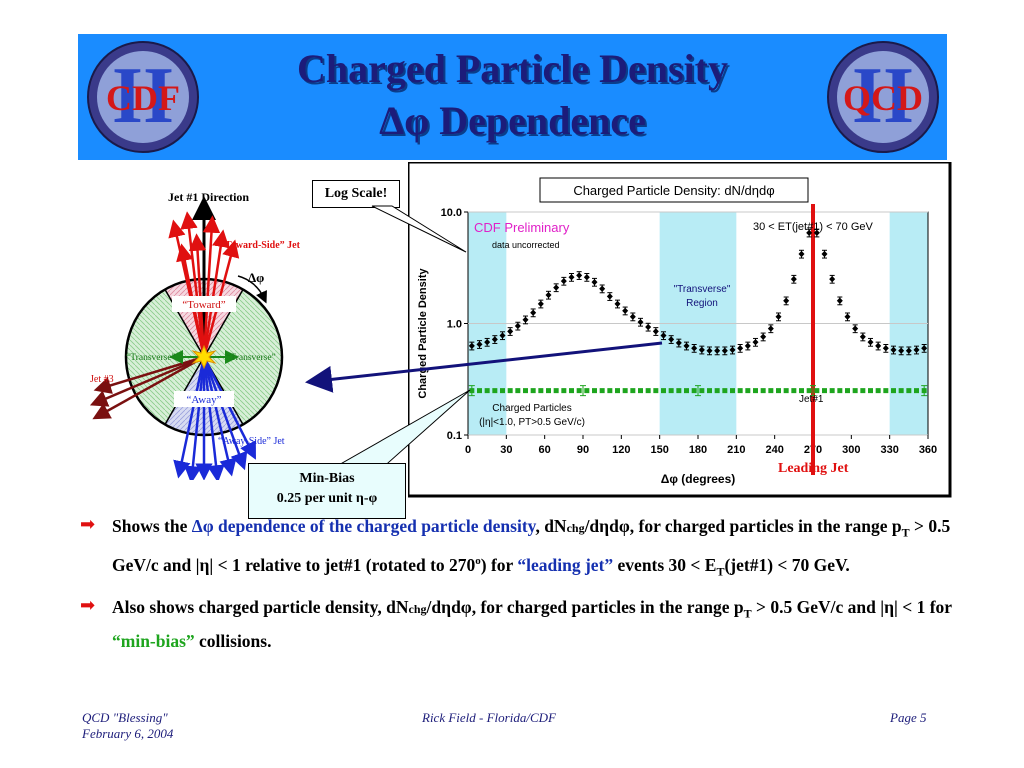  Describe the element at coordinates (260, 245) in the screenshot. I see `toward-side-jet-label: “Toward-Side” Jet` at that location.